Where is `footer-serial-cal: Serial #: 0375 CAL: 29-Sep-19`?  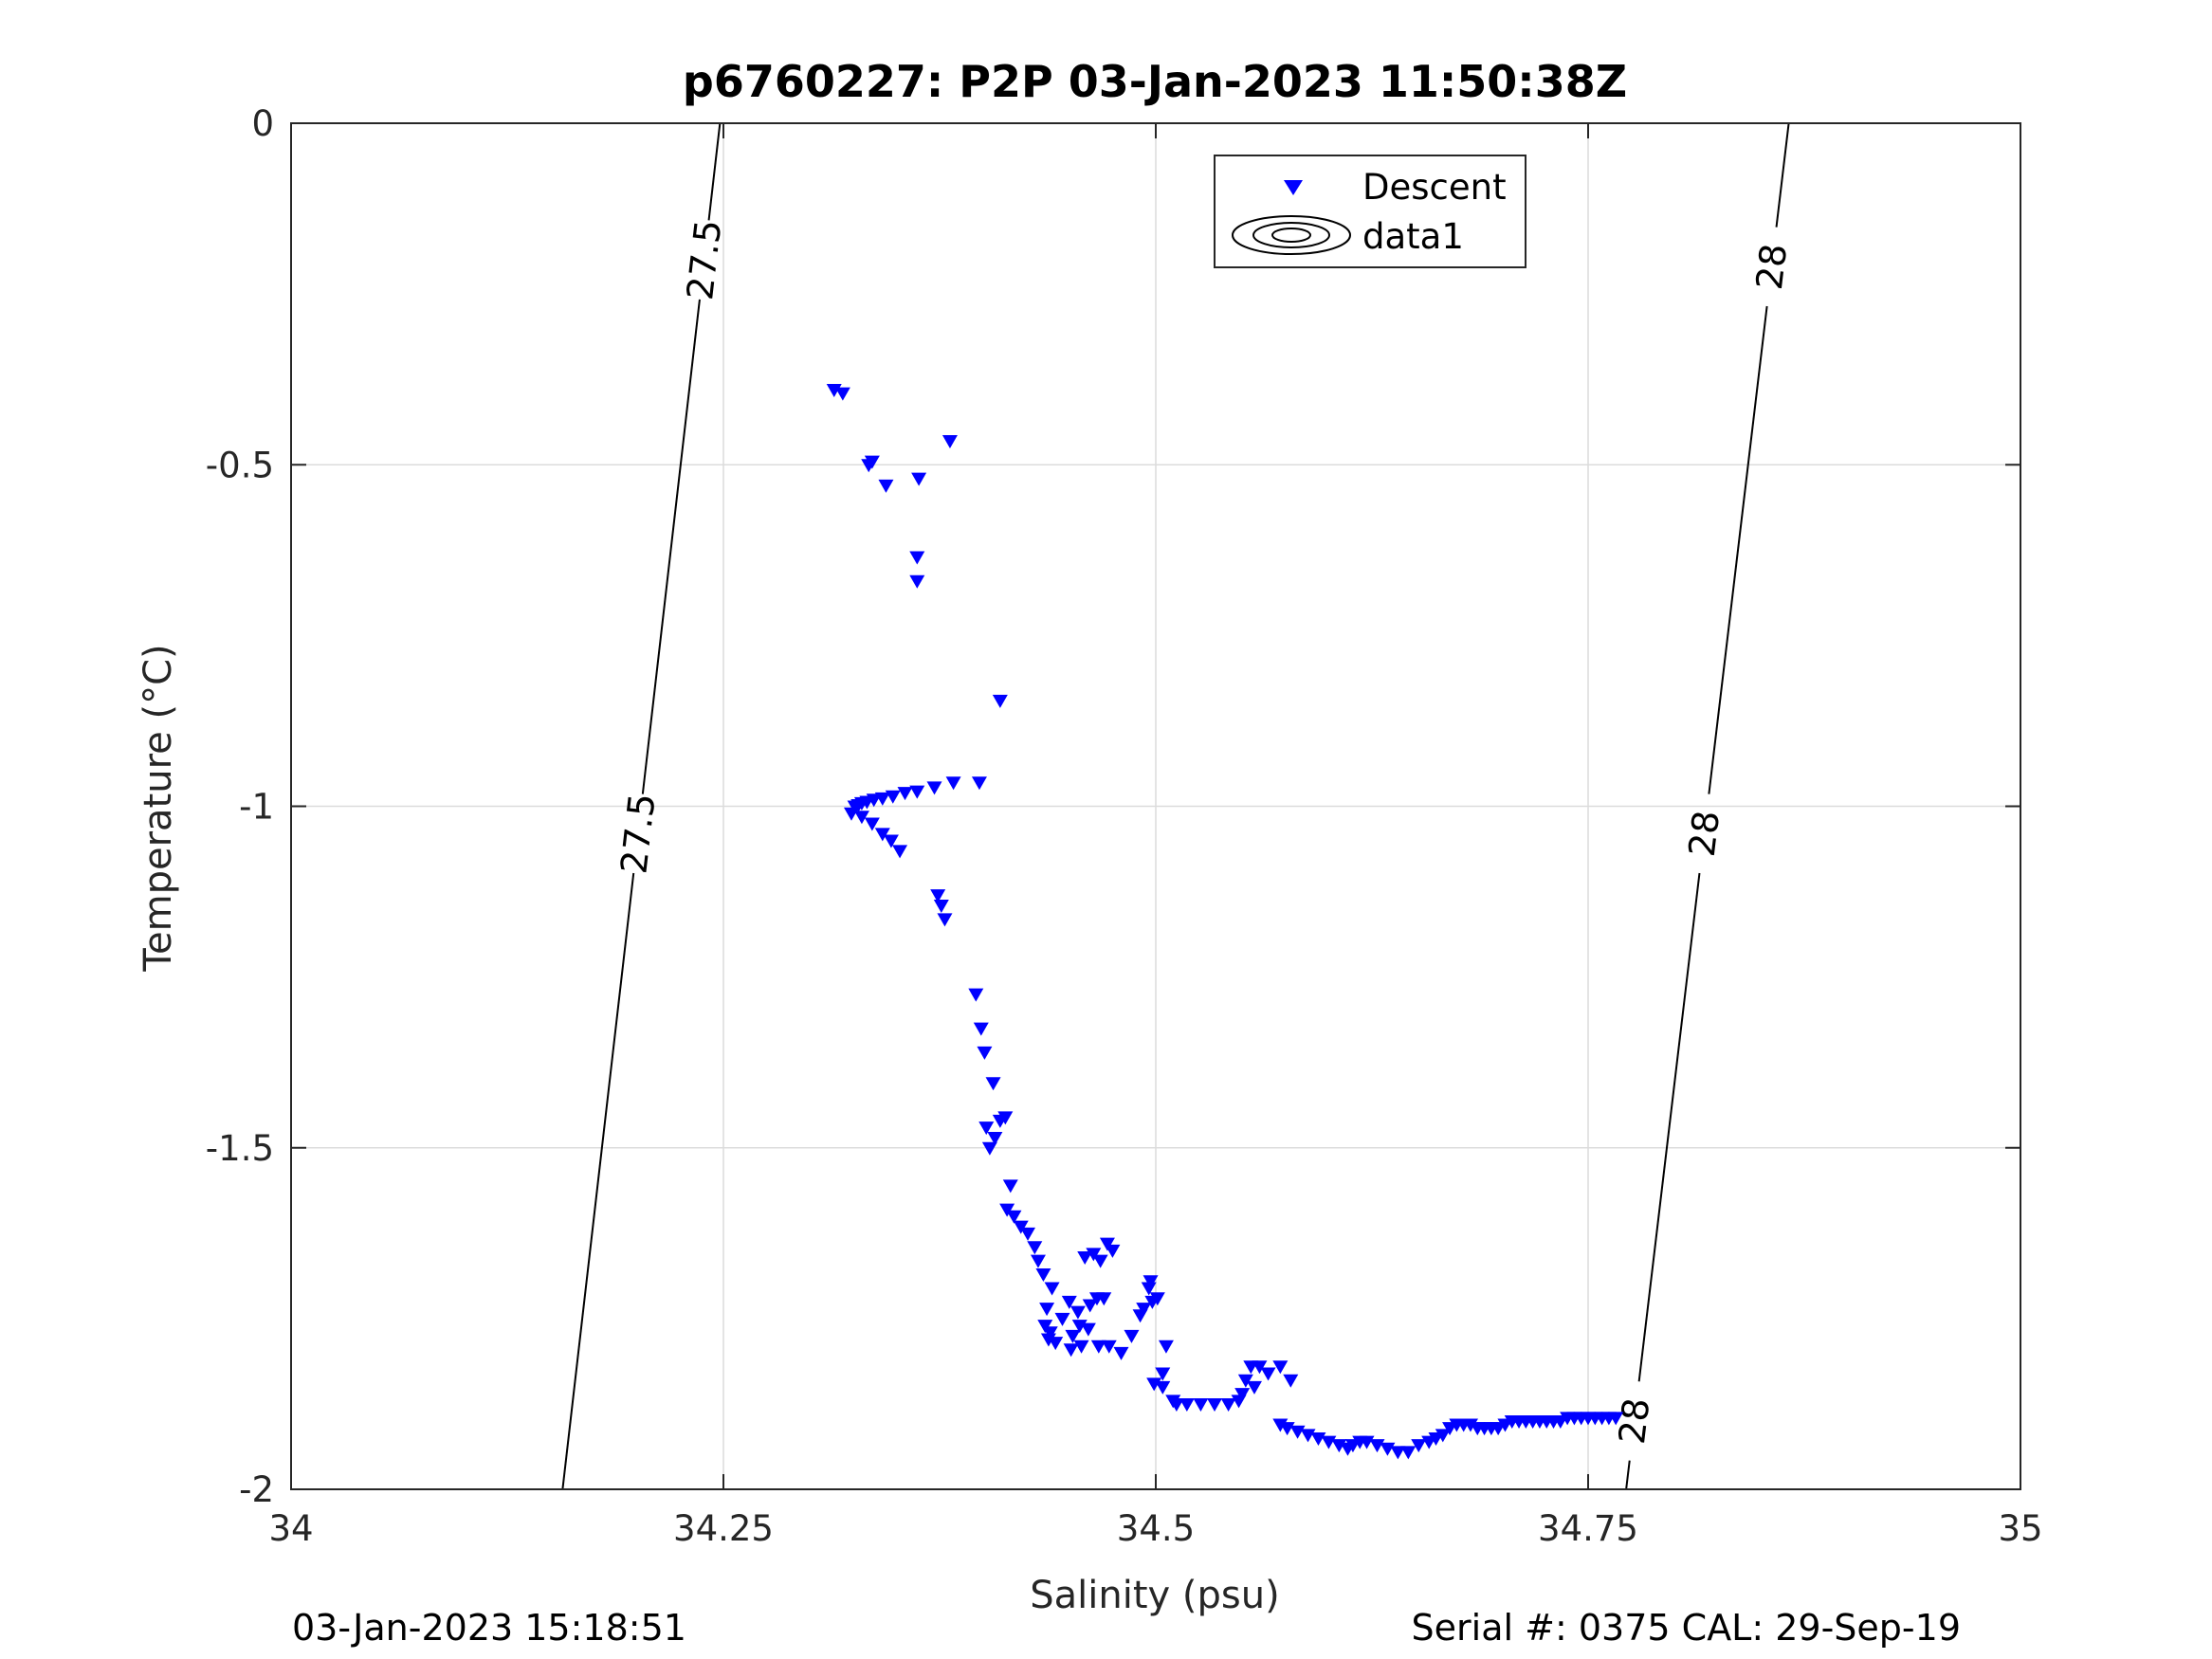
footer-serial-cal: Serial #: 0375 CAL: 29-Sep-19 is located at coordinates (1686, 1628).